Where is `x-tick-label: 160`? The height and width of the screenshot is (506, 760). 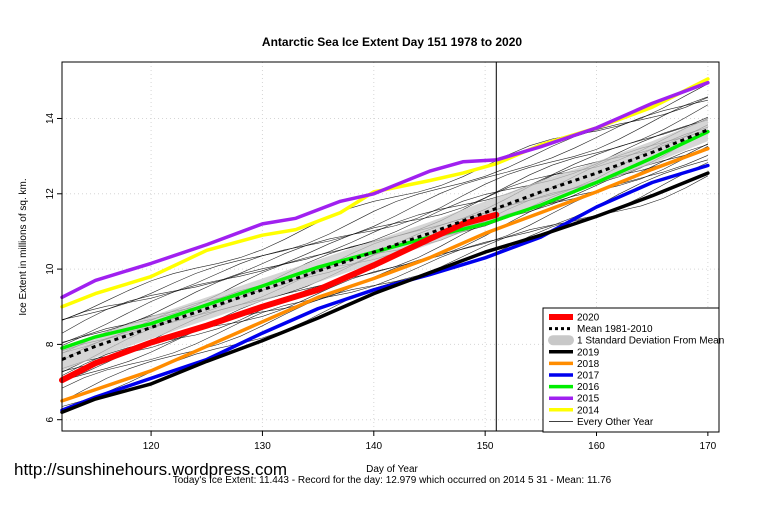
x-tick-label: 160 is located at coordinates (596, 446).